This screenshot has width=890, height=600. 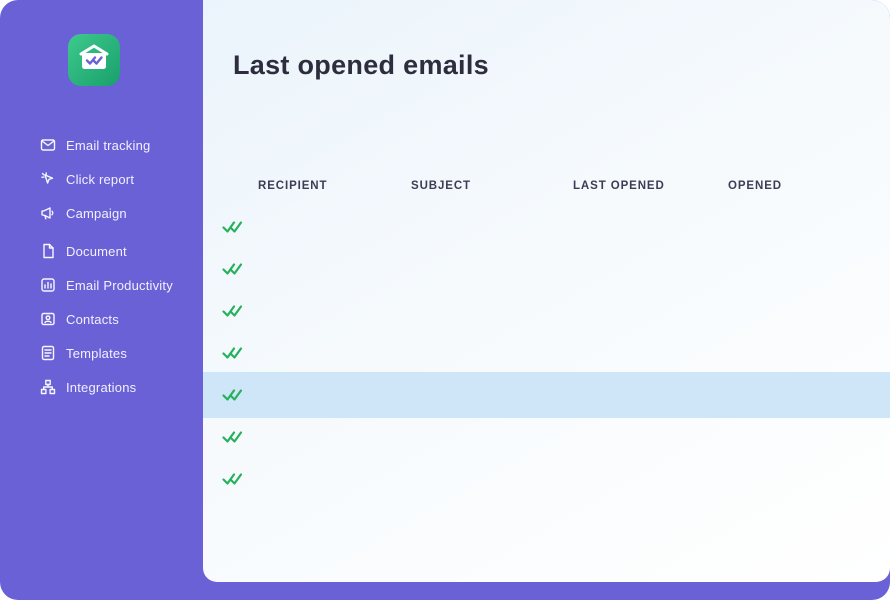 I want to click on integrations-nodes-icon, so click(x=48, y=387).